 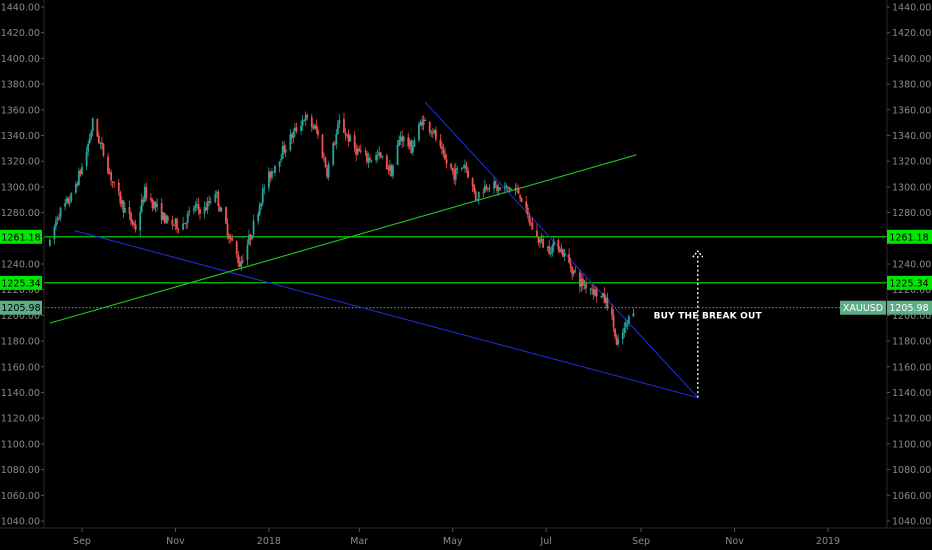 What do you see at coordinates (20, 496) in the screenshot?
I see `y-tick-label-left: 1060.00` at bounding box center [20, 496].